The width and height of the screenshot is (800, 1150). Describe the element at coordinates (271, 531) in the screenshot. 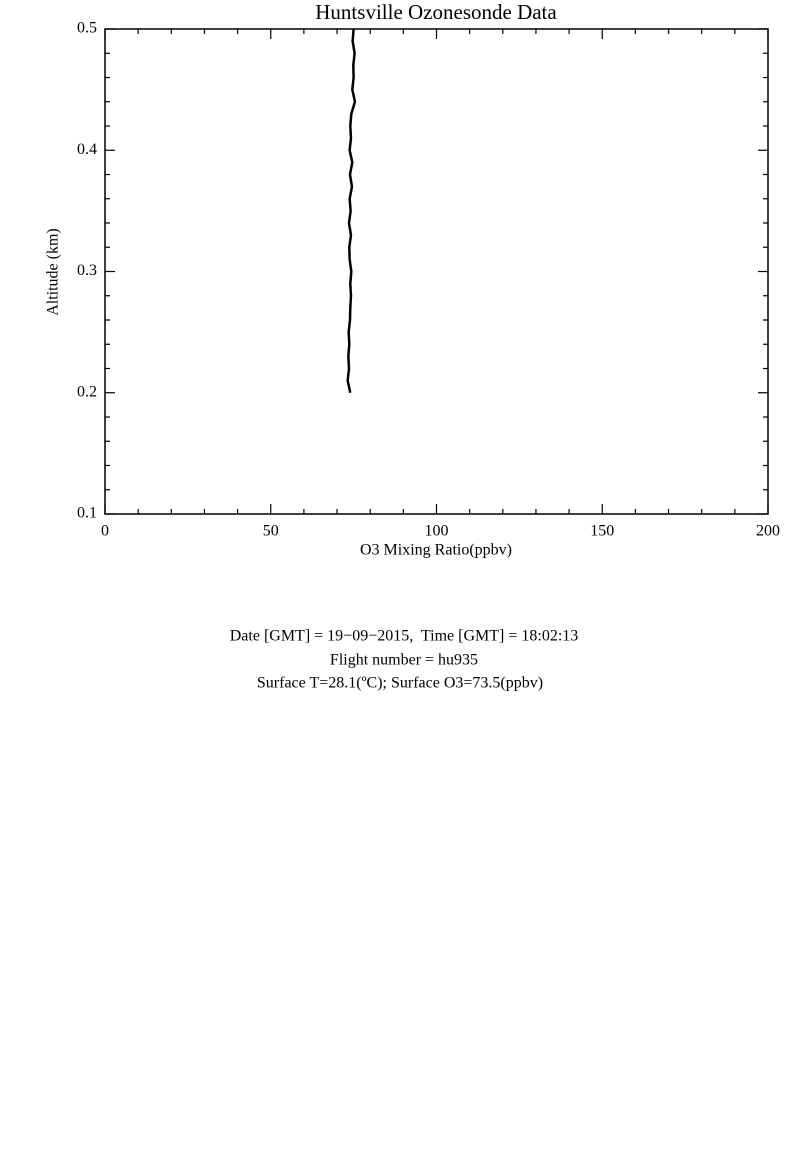

I see `x-tick-label: 50` at that location.